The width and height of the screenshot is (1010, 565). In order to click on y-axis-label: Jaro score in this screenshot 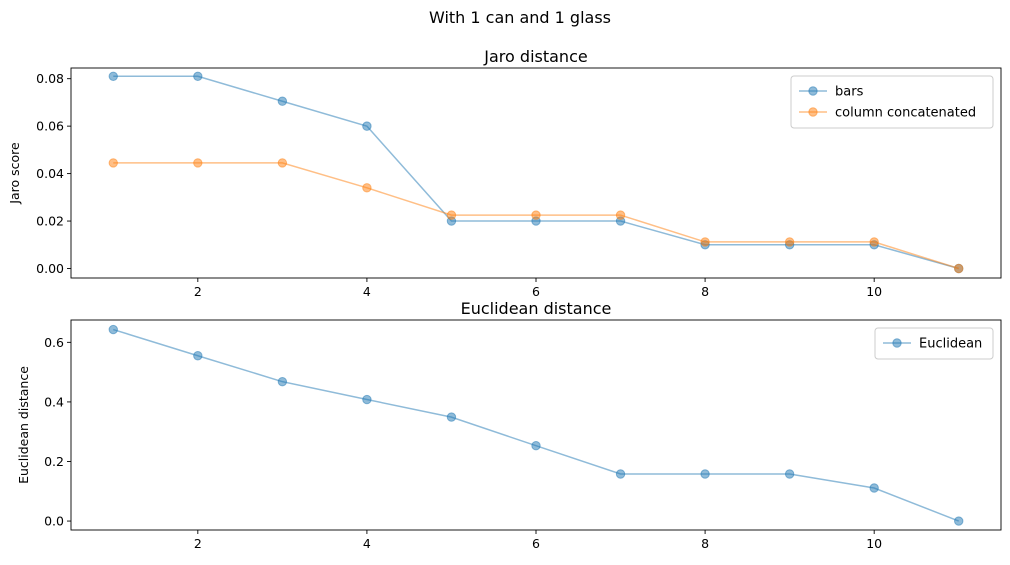, I will do `click(14, 173)`.